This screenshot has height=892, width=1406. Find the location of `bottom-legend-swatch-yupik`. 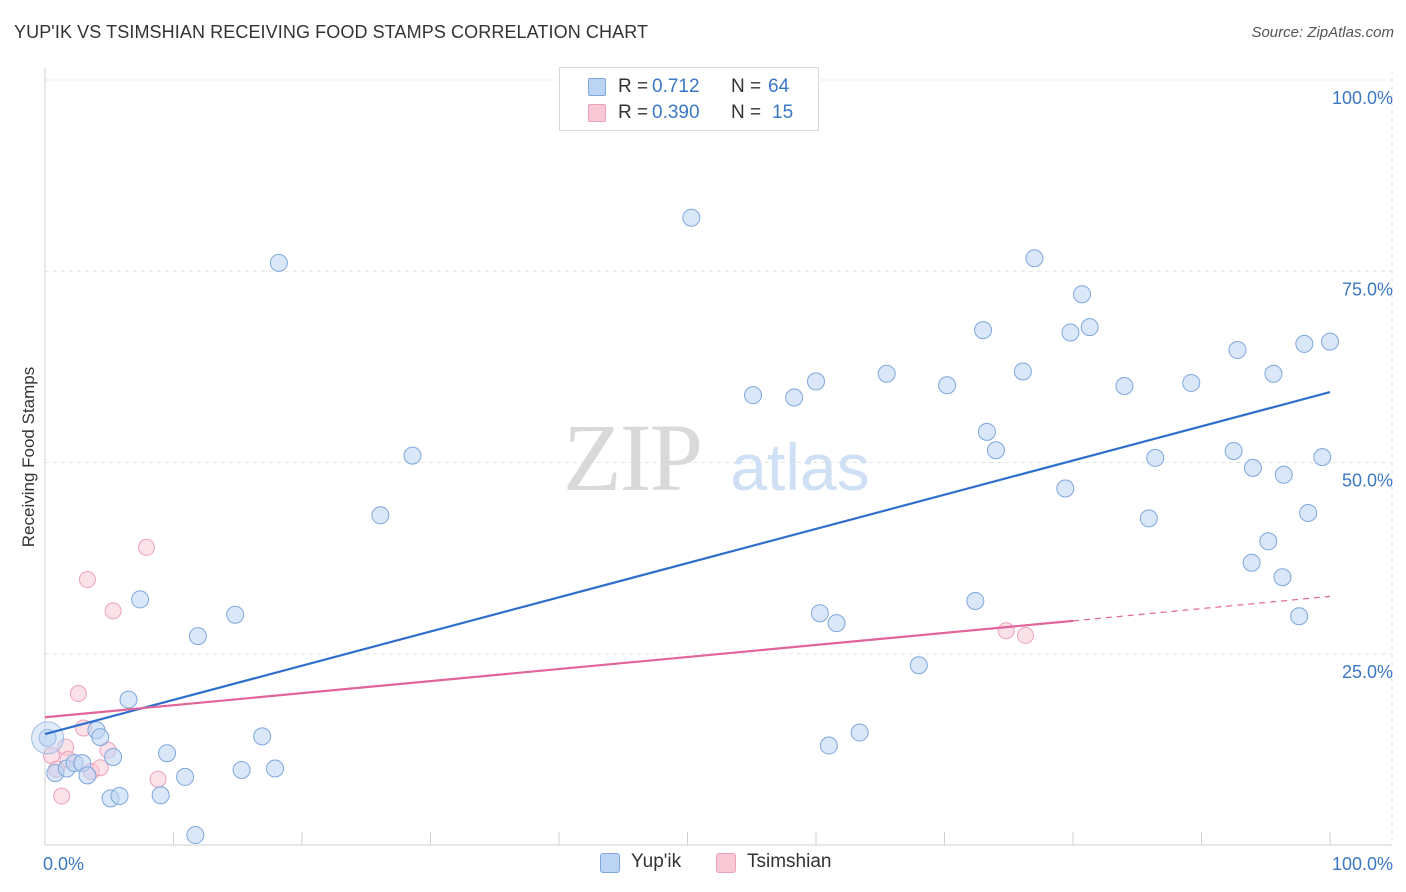

bottom-legend-swatch-yupik is located at coordinates (610, 863).